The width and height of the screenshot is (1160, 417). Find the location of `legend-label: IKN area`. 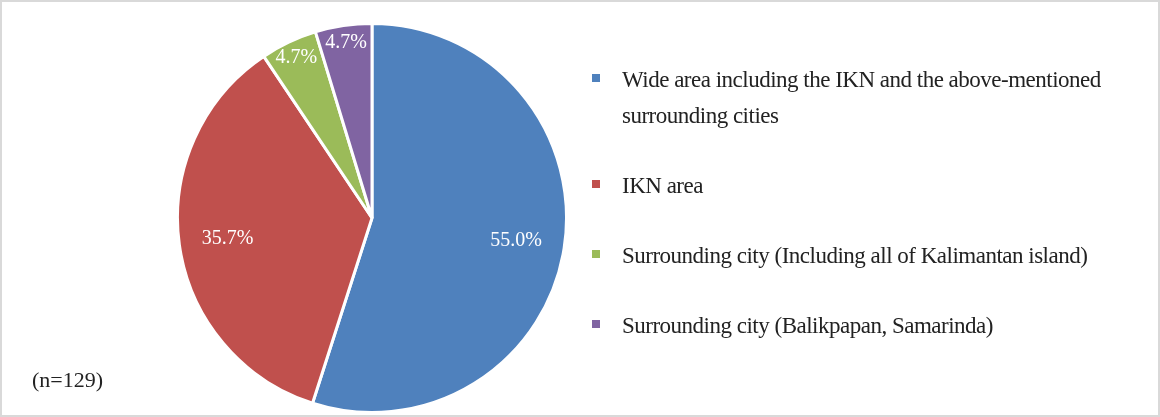

legend-label: IKN area is located at coordinates (662, 186).